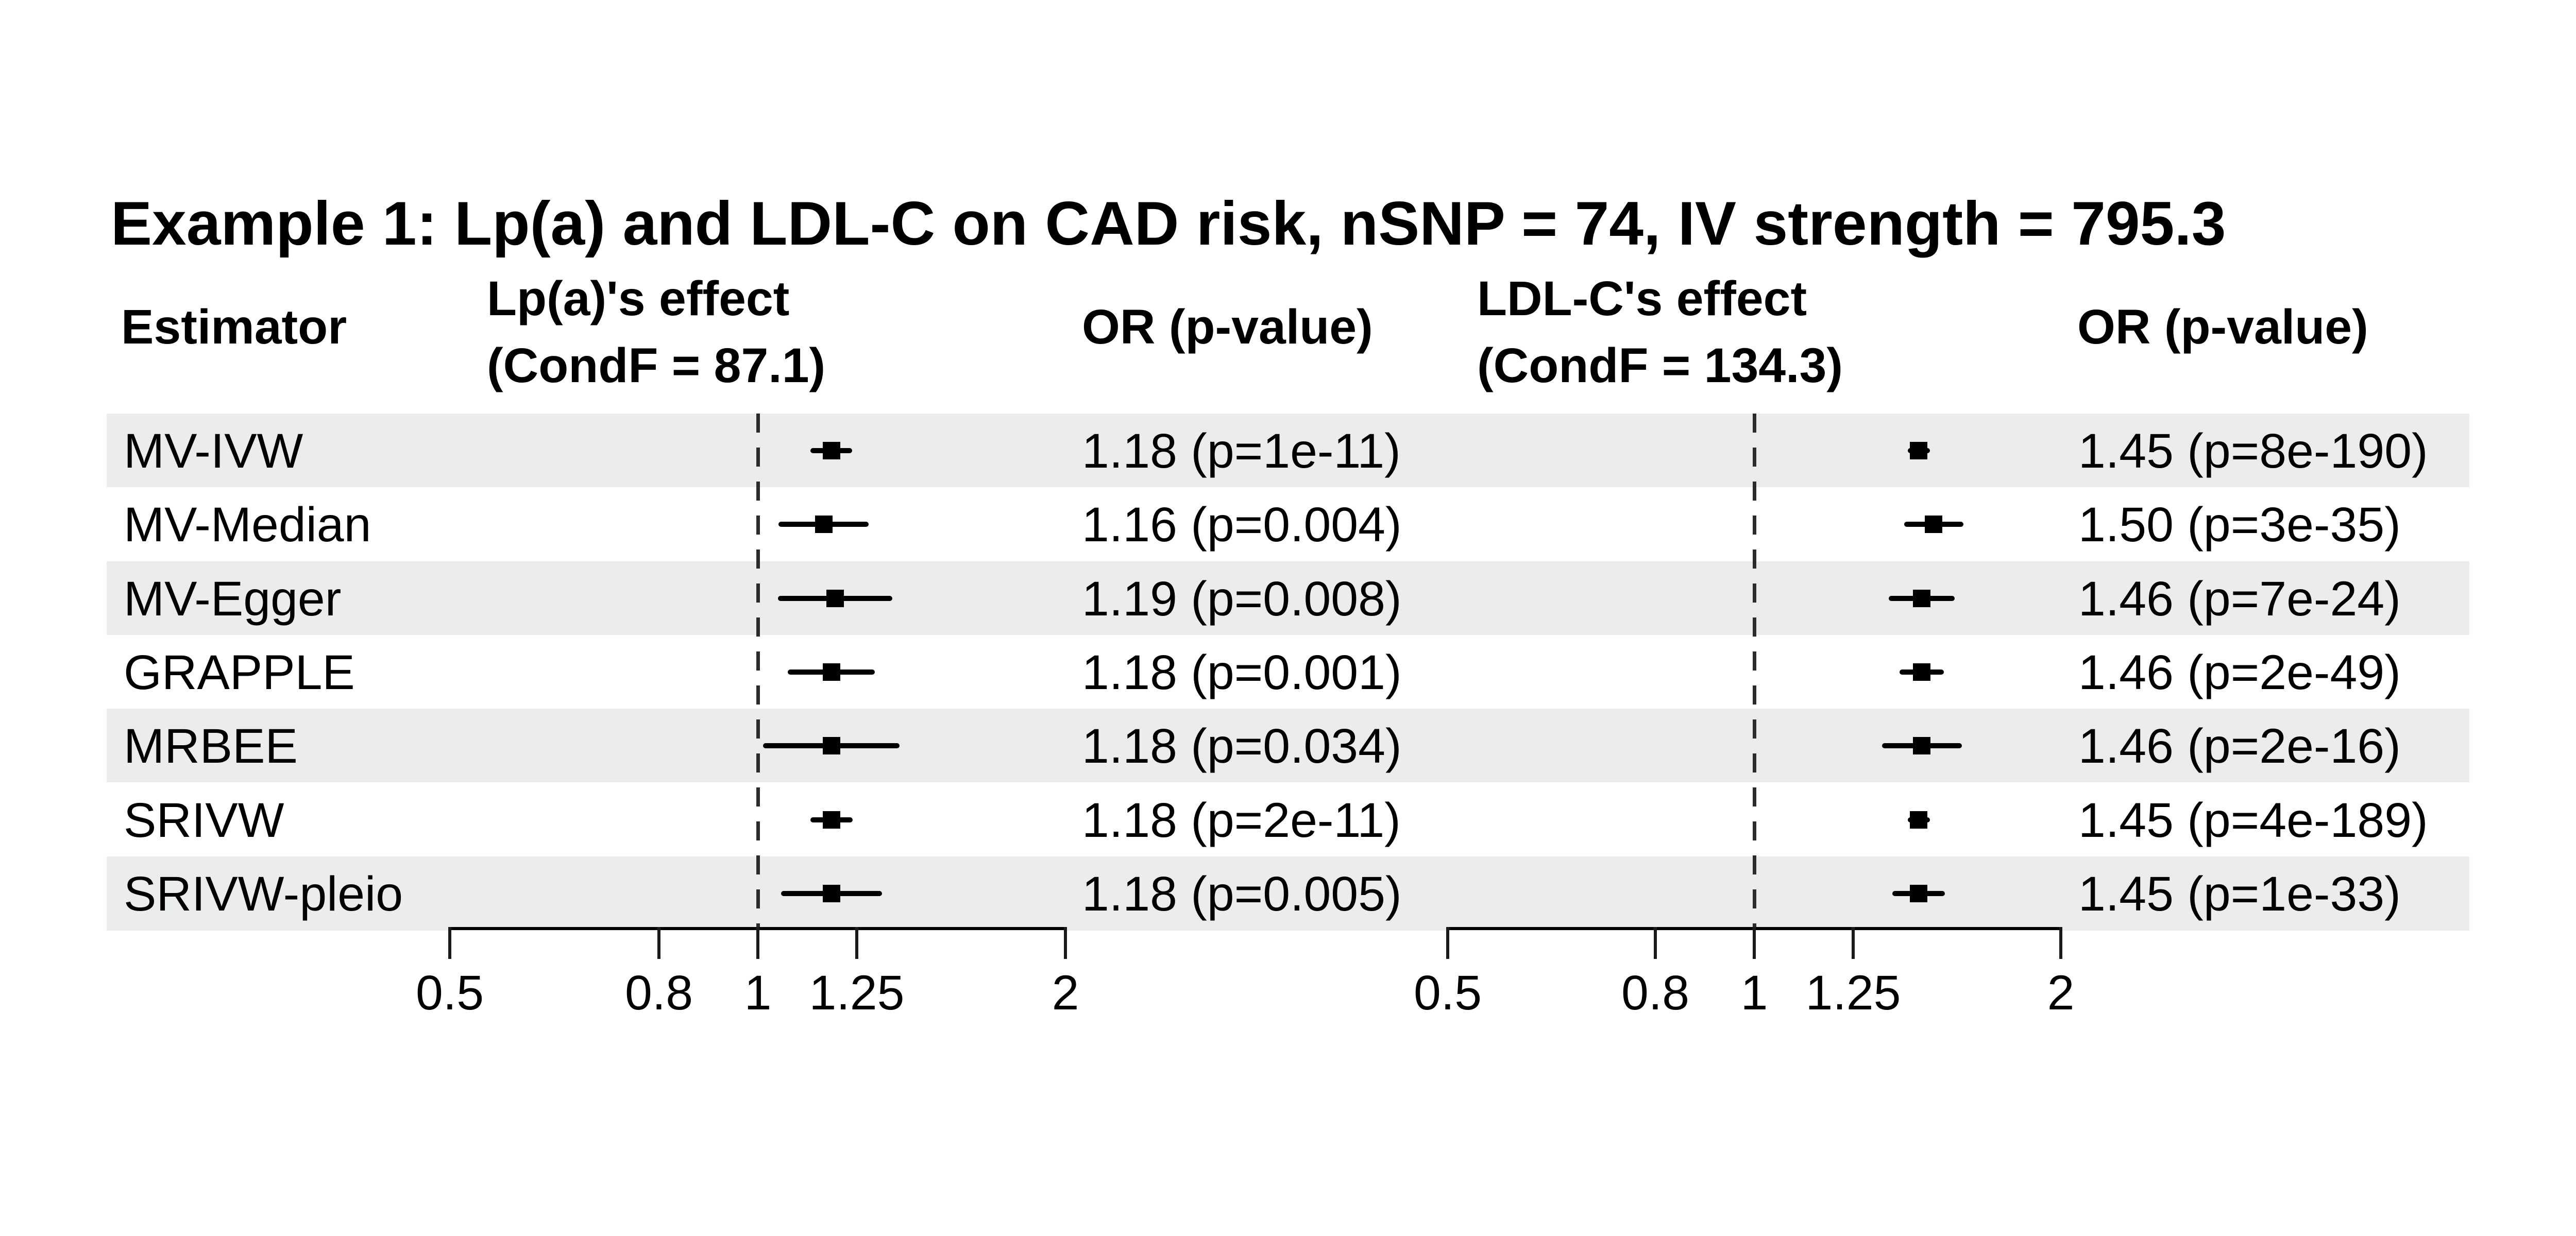 The width and height of the screenshot is (2576, 1236). Describe the element at coordinates (234, 327) in the screenshot. I see `estimator-column-header: Estimator` at that location.